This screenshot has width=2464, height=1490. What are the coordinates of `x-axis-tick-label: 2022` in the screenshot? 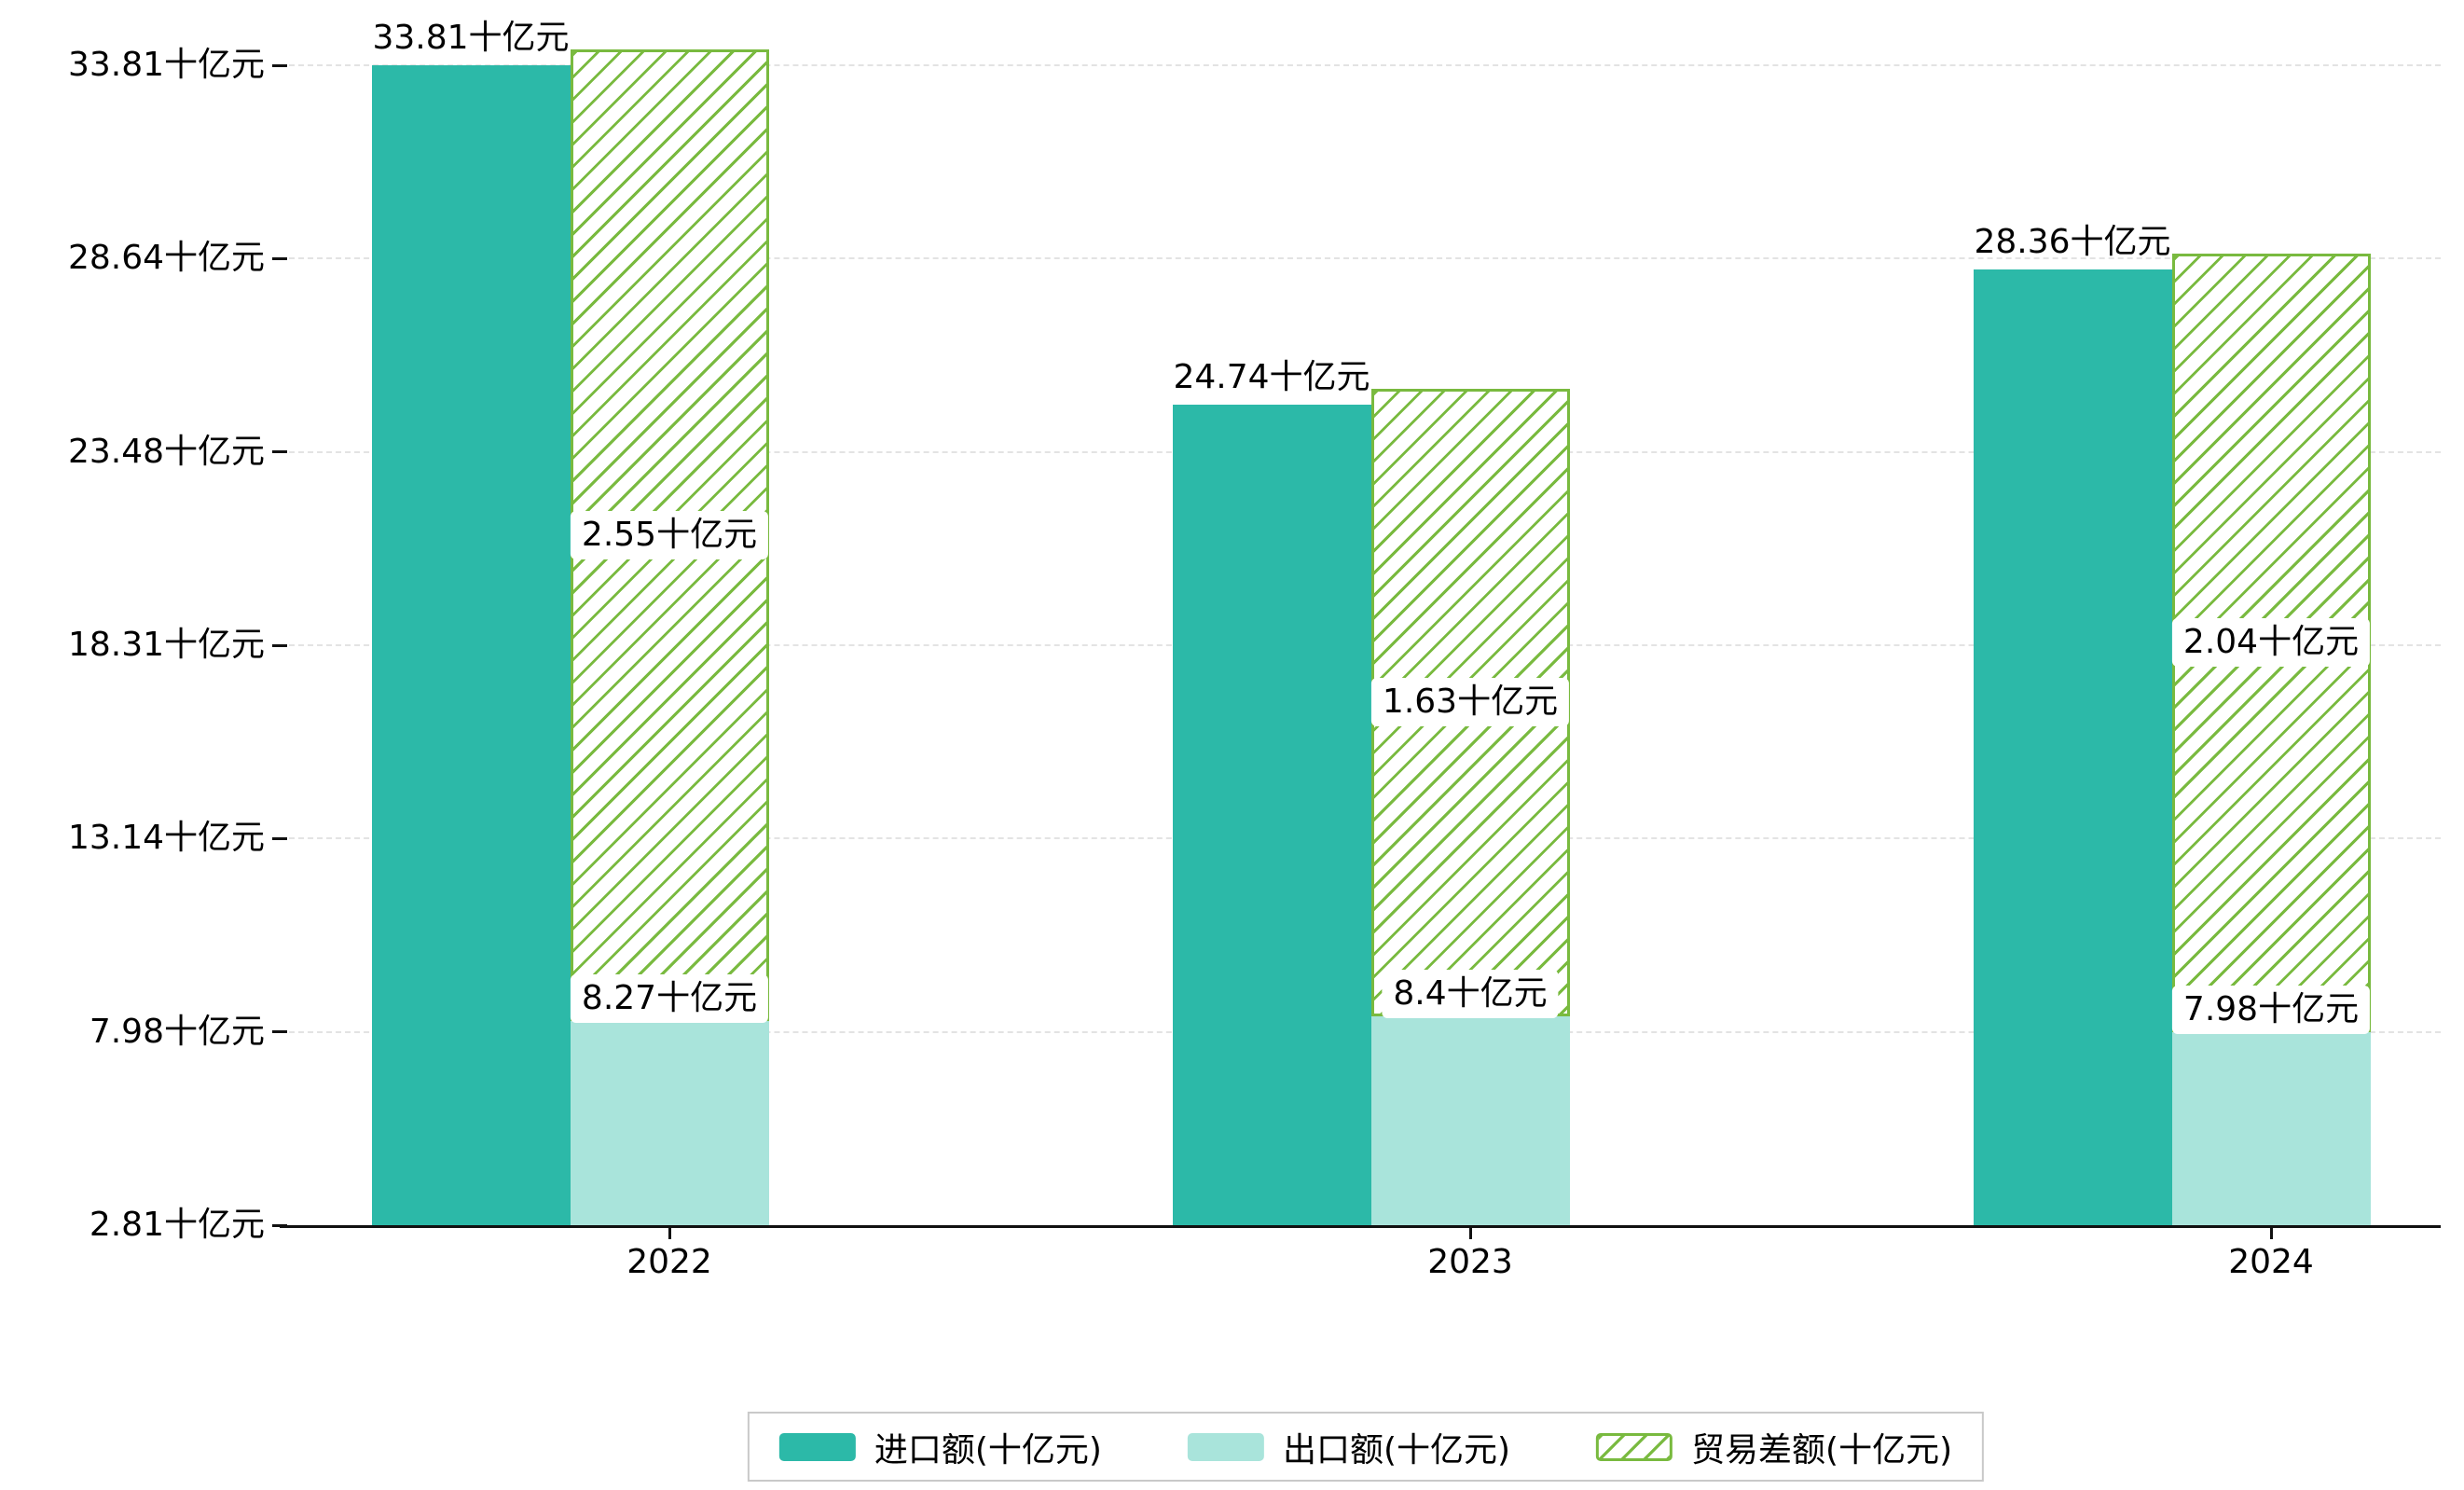 It's located at (669, 1262).